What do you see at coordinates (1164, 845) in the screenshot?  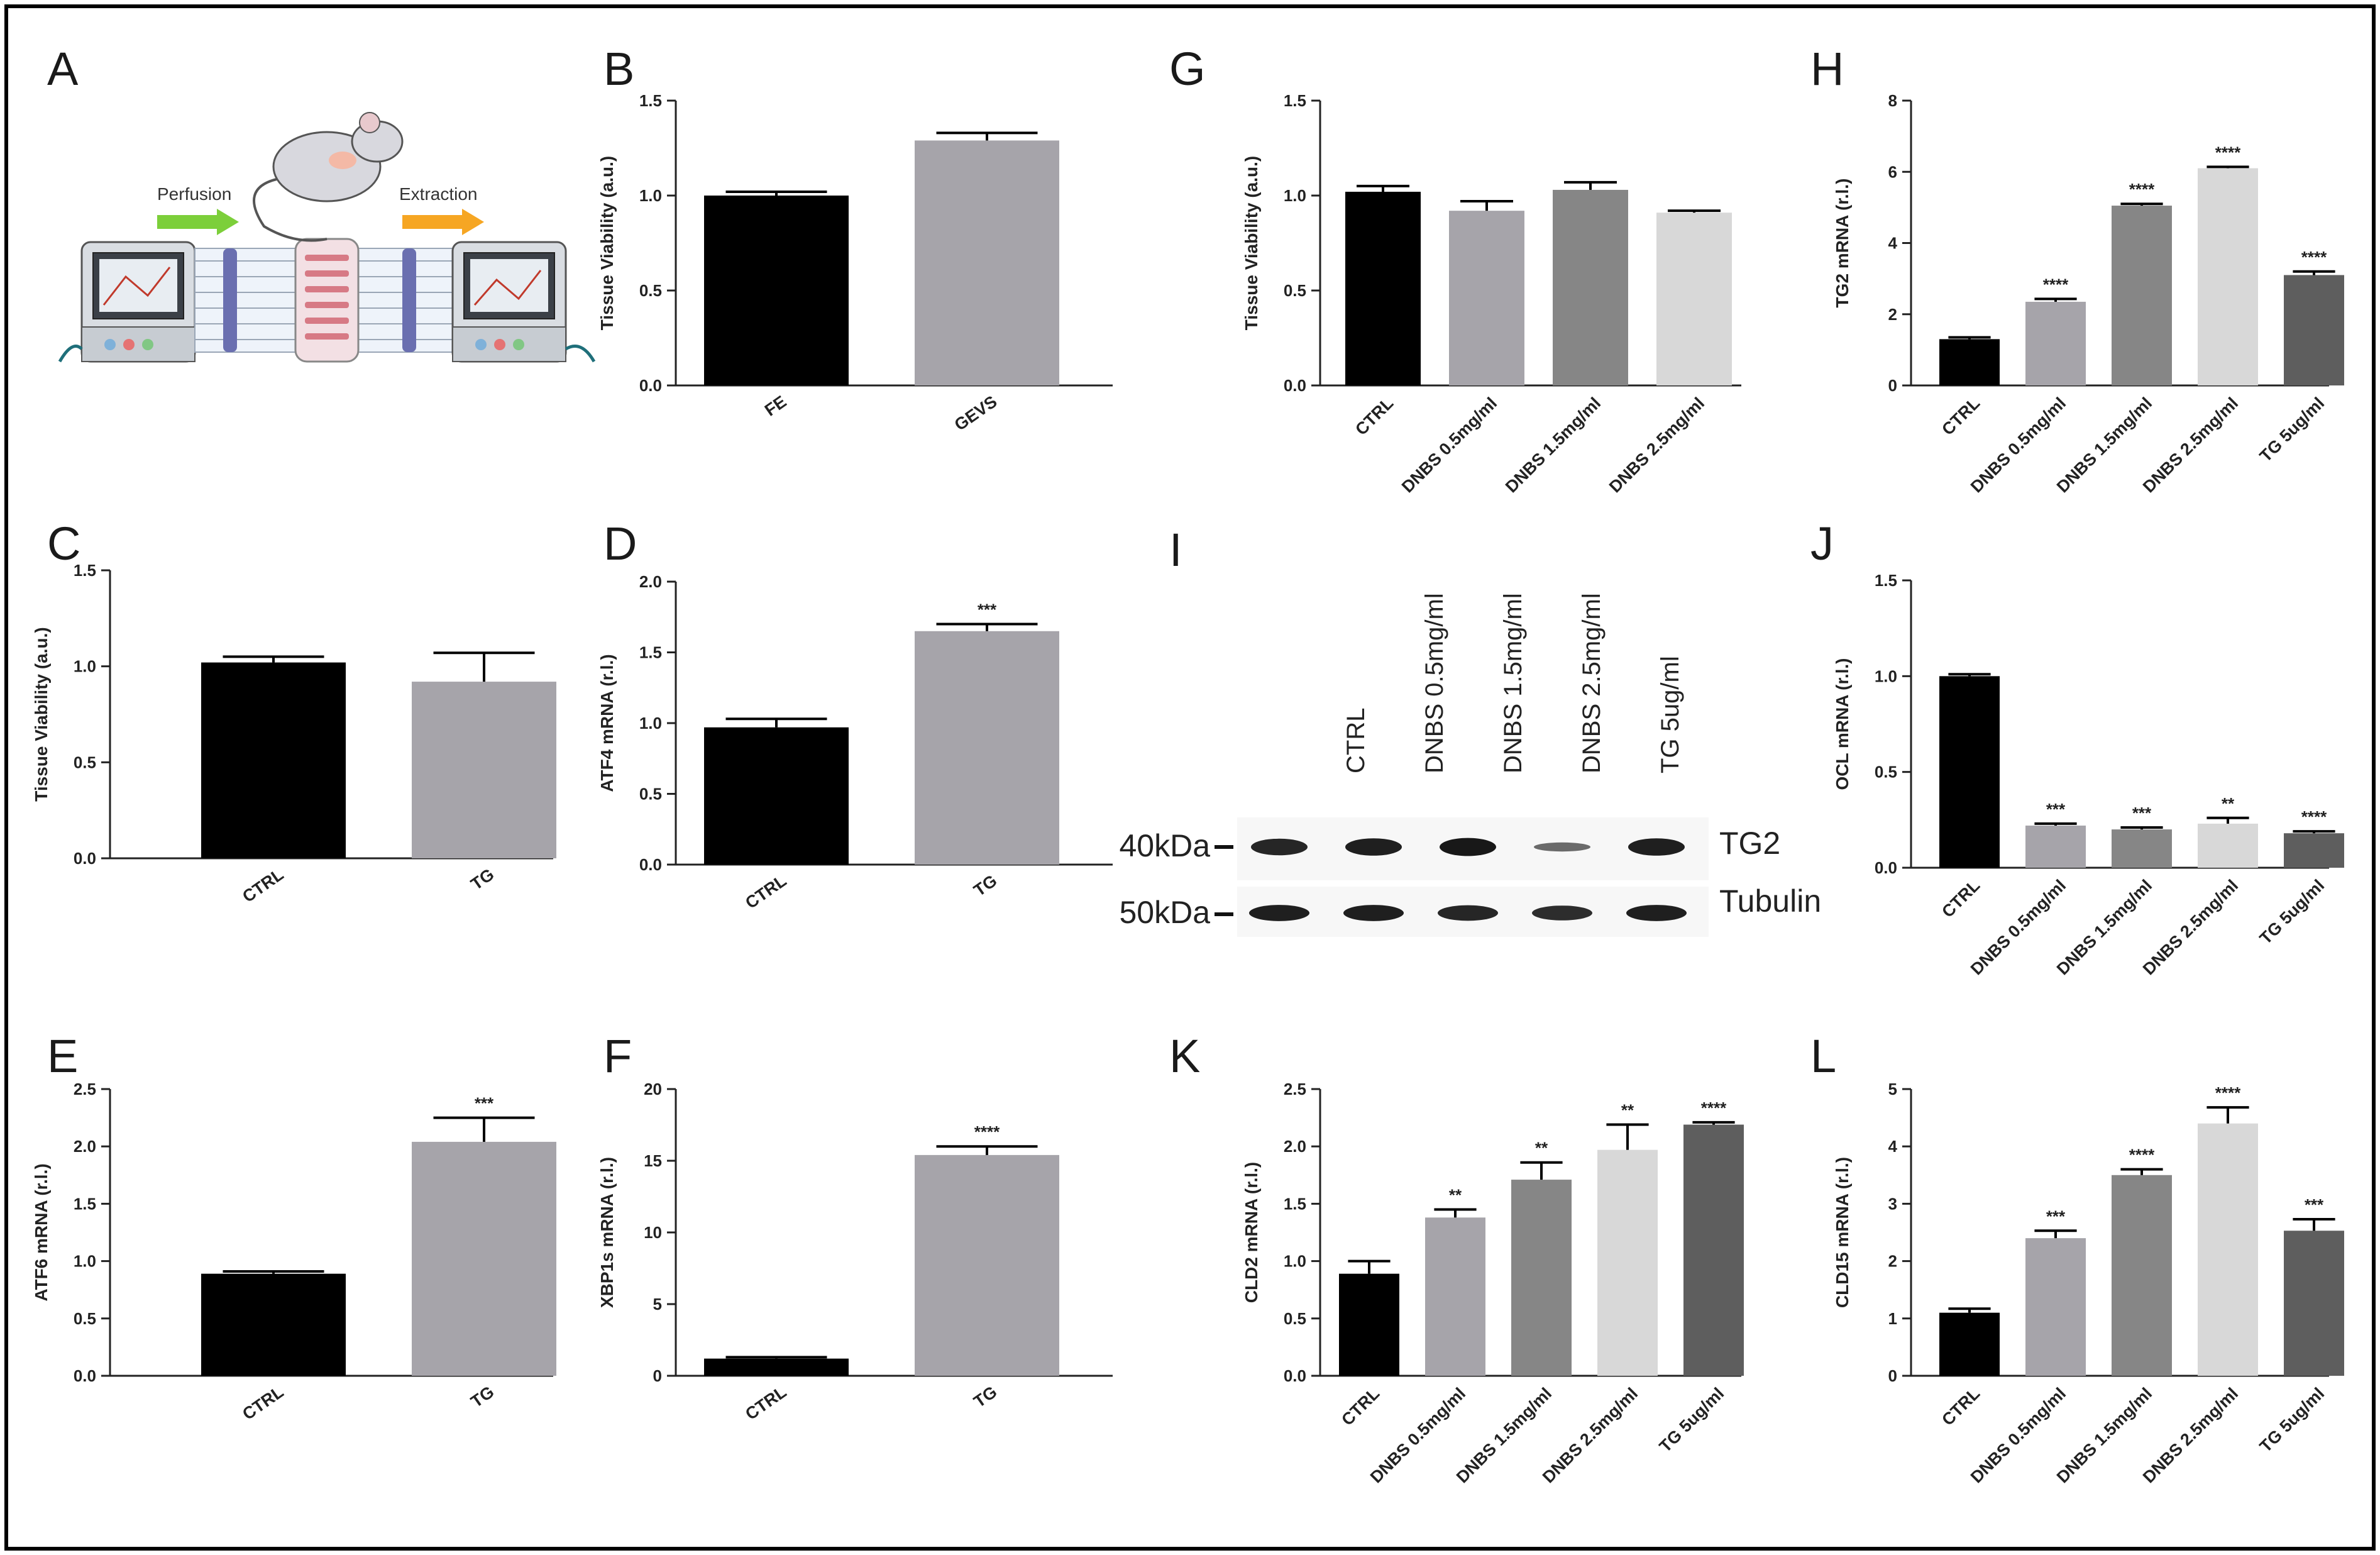 I see `marker-40kda: 40kDa` at bounding box center [1164, 845].